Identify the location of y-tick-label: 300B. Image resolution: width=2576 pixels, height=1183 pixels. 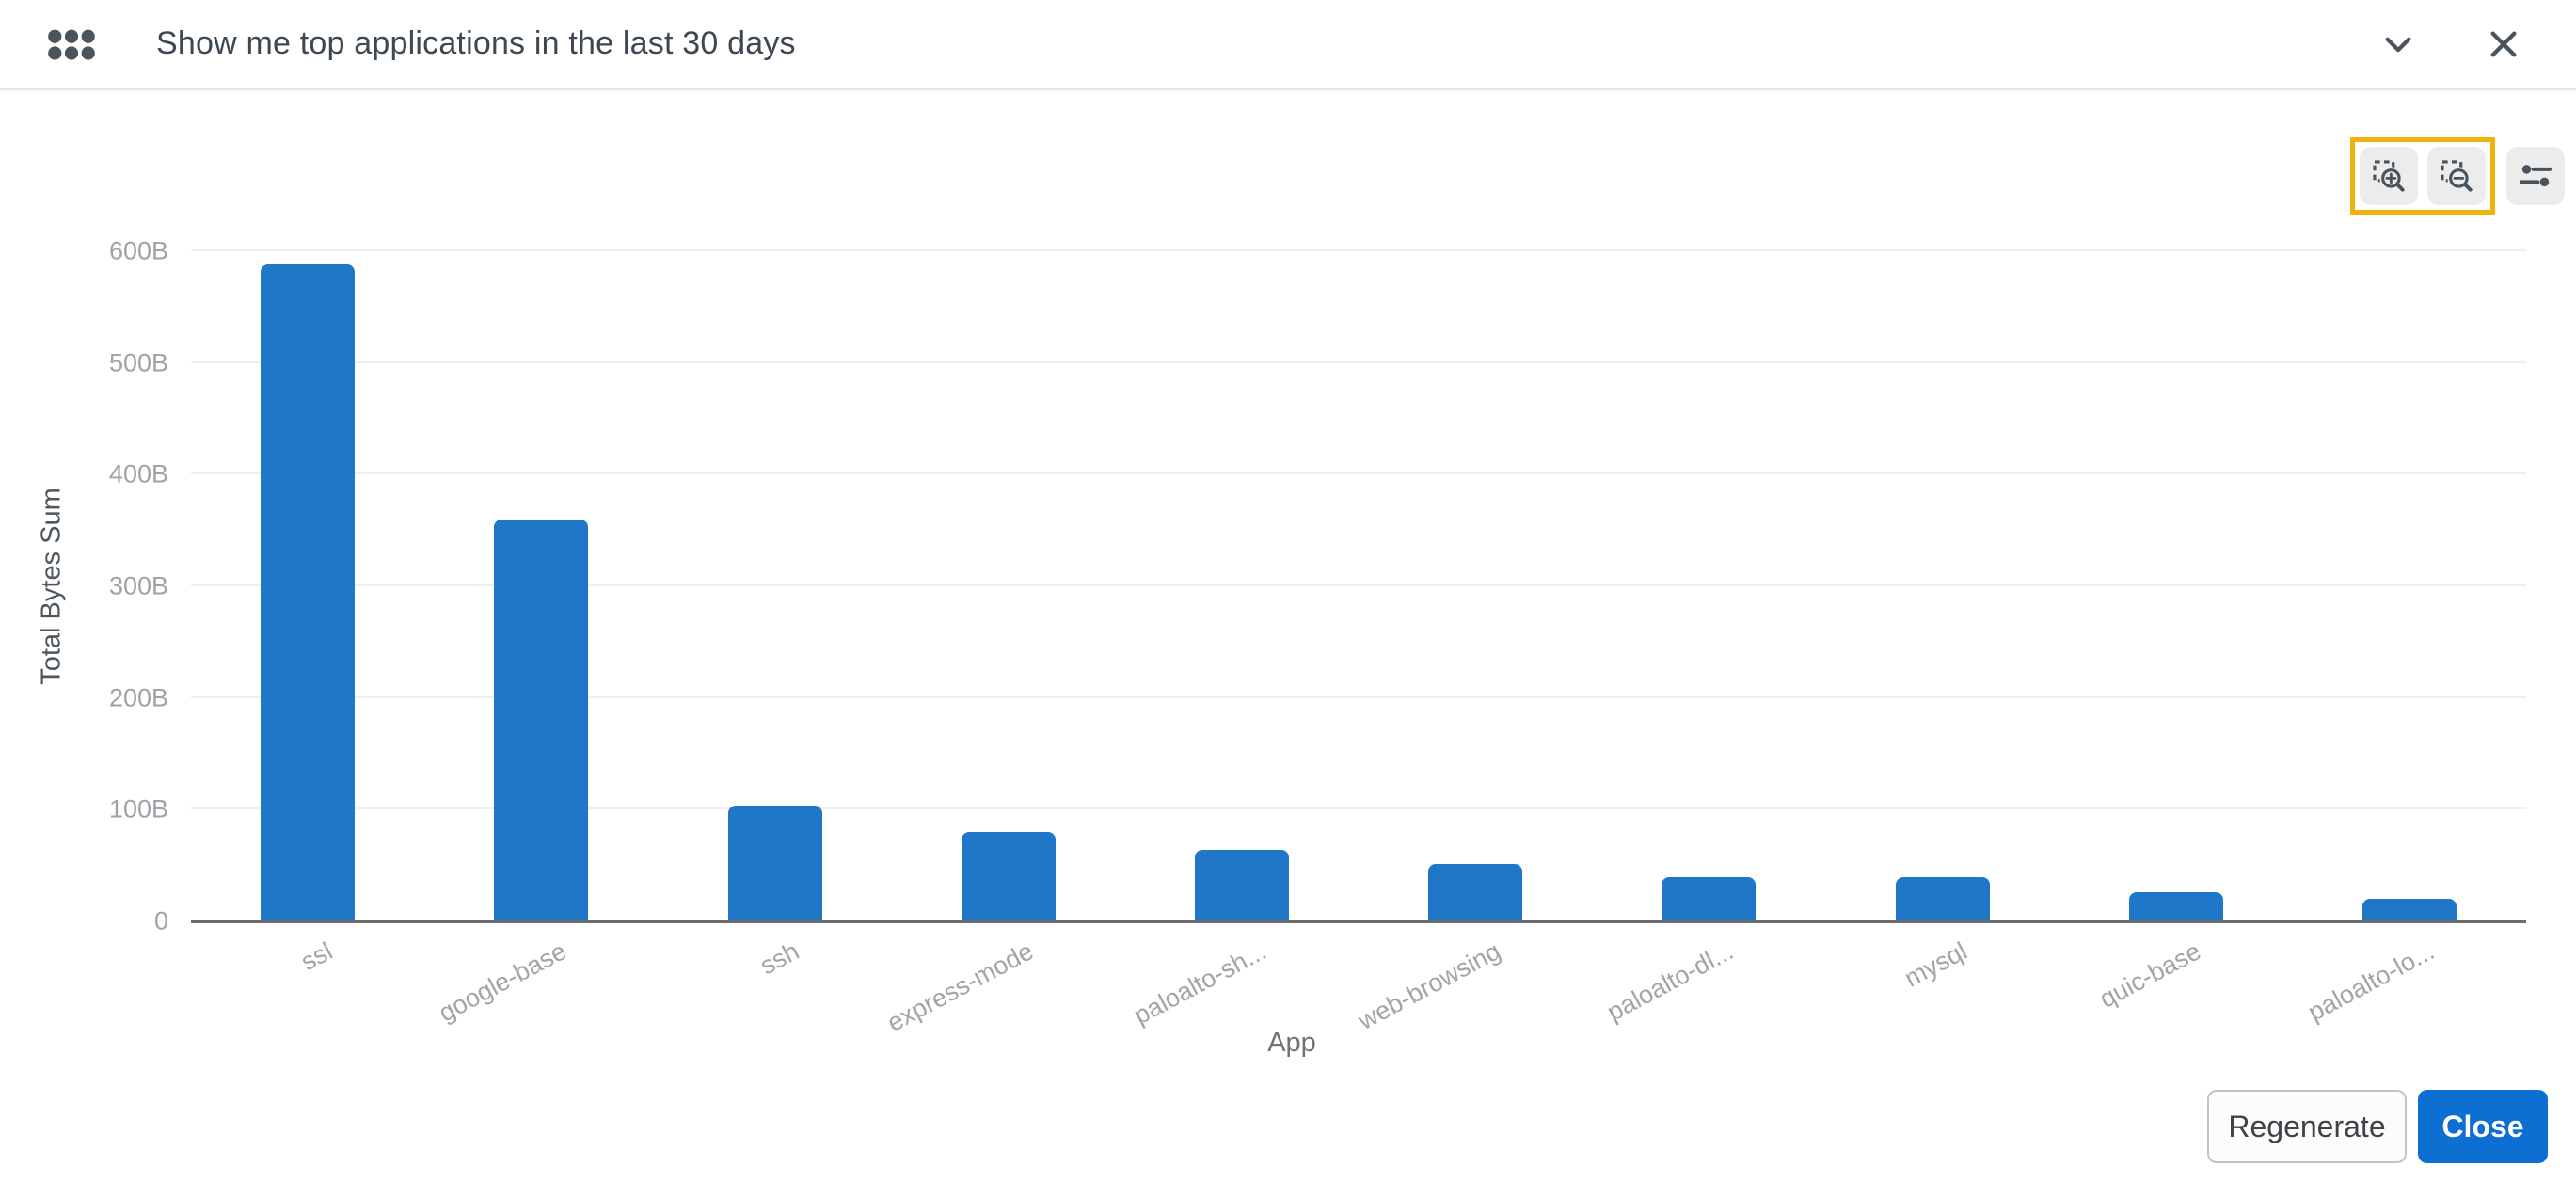
(138, 585).